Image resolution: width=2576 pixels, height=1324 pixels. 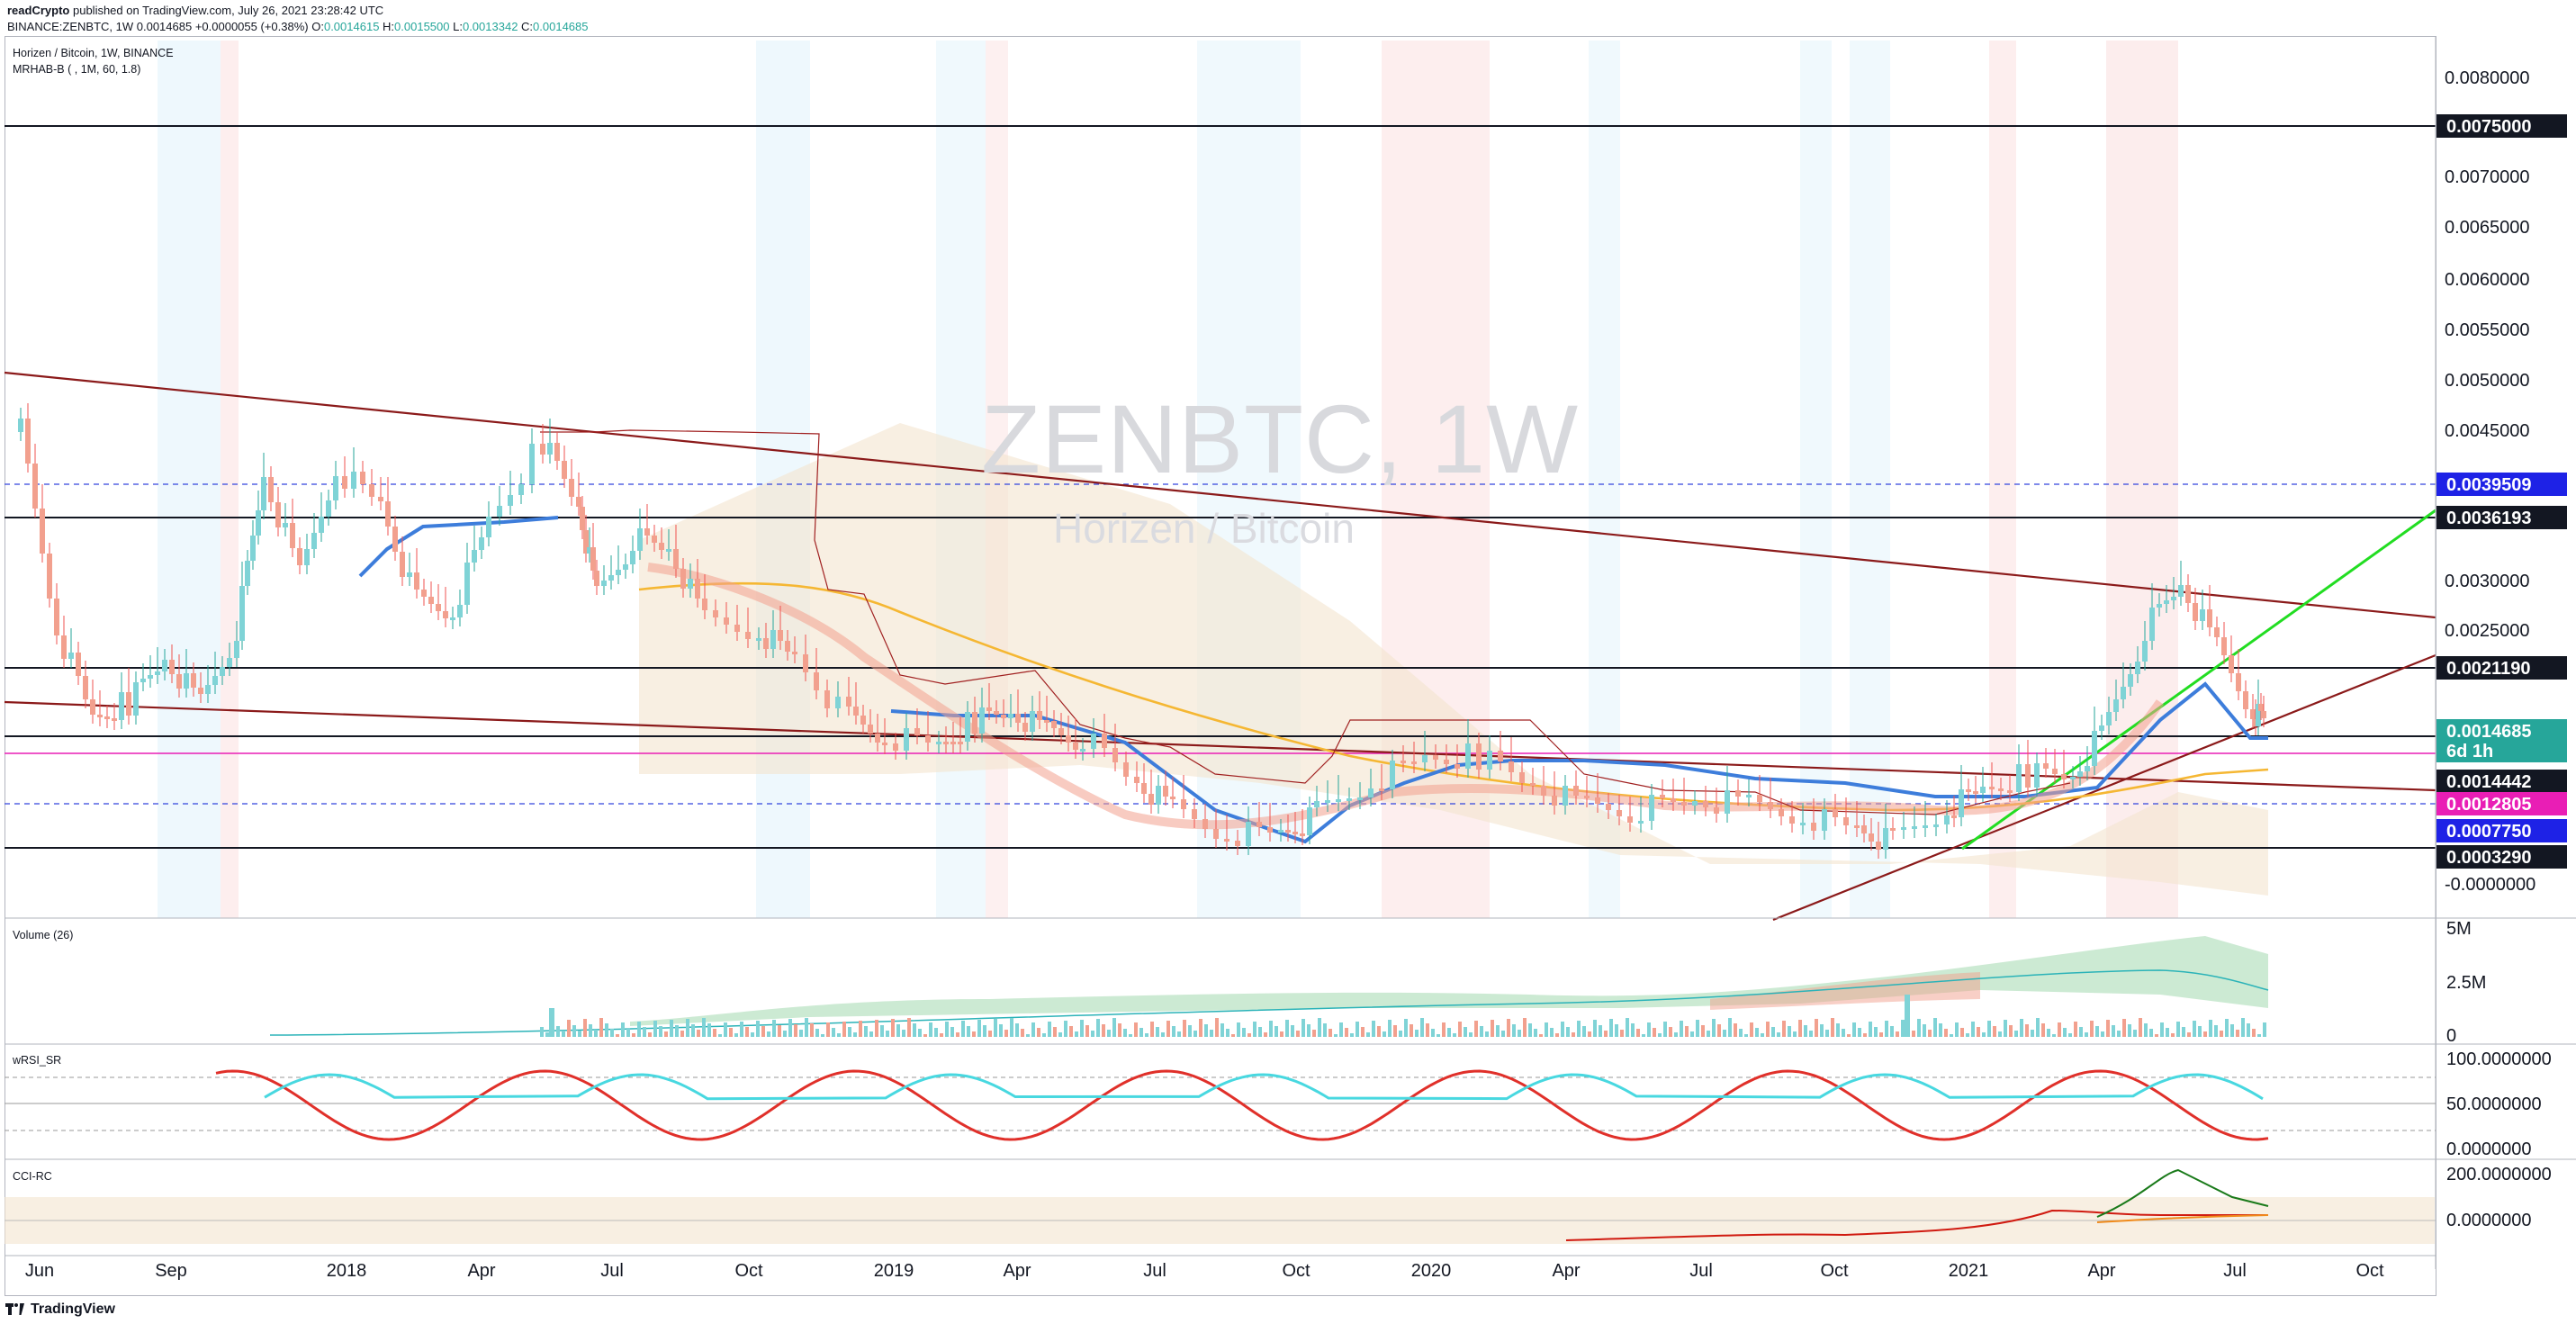 What do you see at coordinates (2459, 929) in the screenshot?
I see `vol-tick-5m: 5M` at bounding box center [2459, 929].